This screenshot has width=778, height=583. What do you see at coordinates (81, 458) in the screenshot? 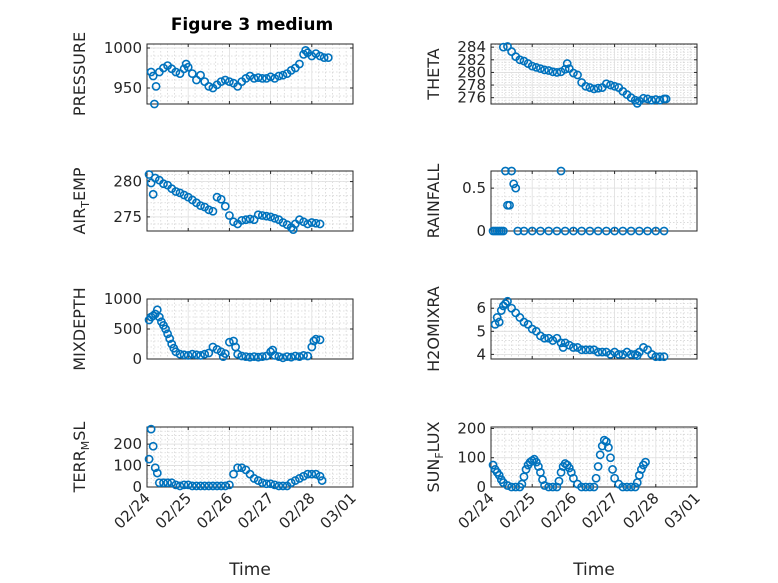
I see `terr-msl-ylabel: TERRMSL` at bounding box center [81, 458].